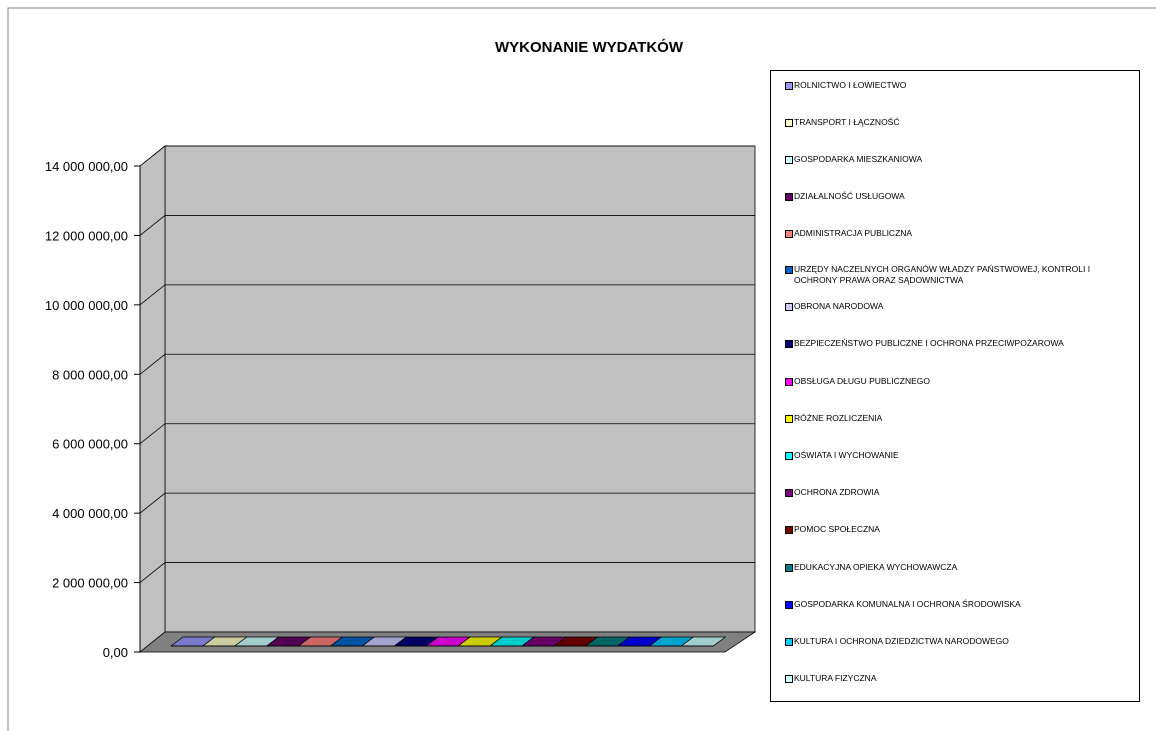 This screenshot has width=1156, height=731. What do you see at coordinates (847, 122) in the screenshot?
I see `legend-label: TRANSPORT I ŁĄCZNOŚĆ` at bounding box center [847, 122].